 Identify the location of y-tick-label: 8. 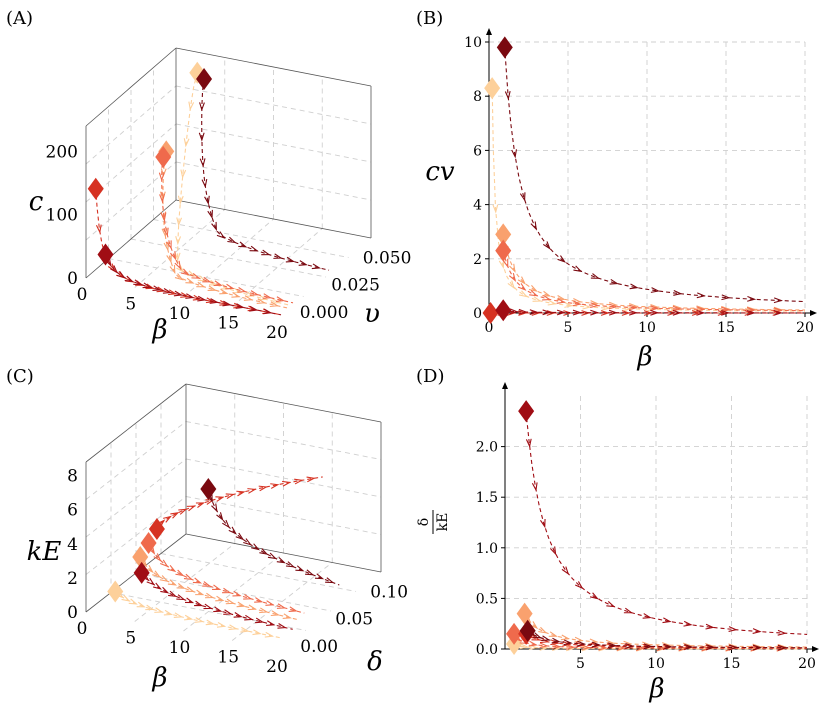
(477, 97).